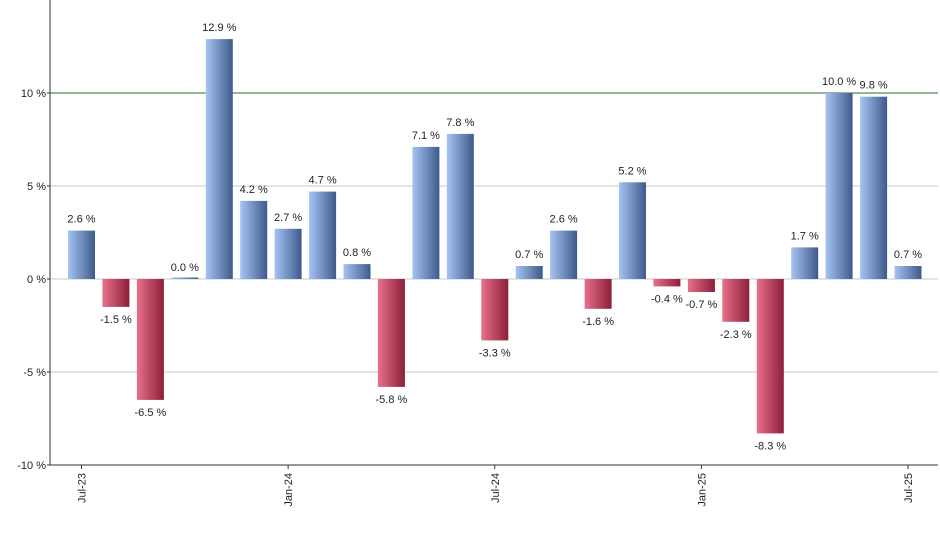  I want to click on data-label: 1.7 %, so click(805, 236).